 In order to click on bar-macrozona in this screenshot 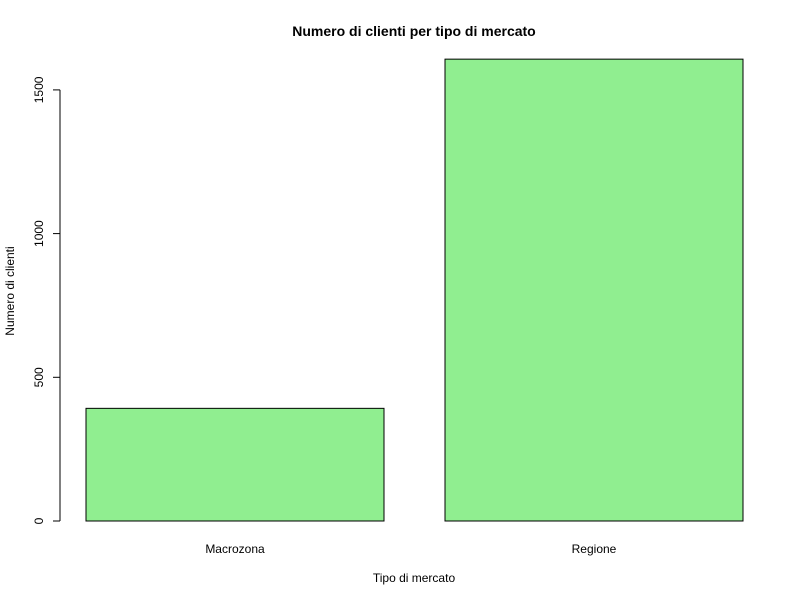, I will do `click(235, 464)`.